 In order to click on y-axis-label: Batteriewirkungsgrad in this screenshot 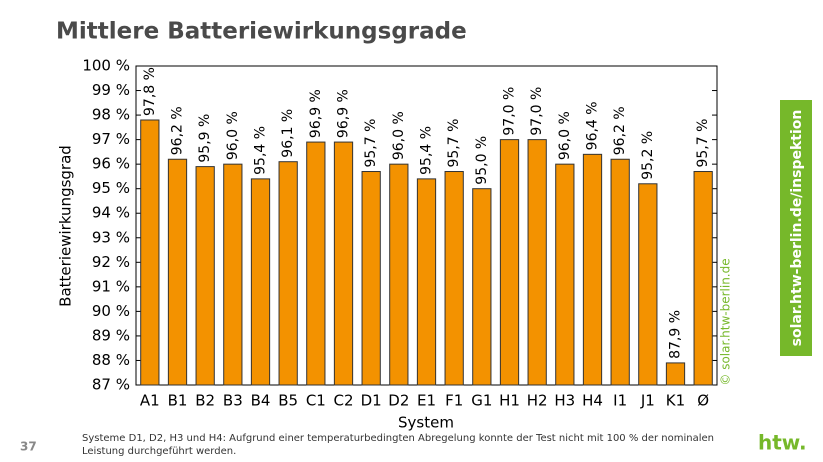, I will do `click(66, 226)`.